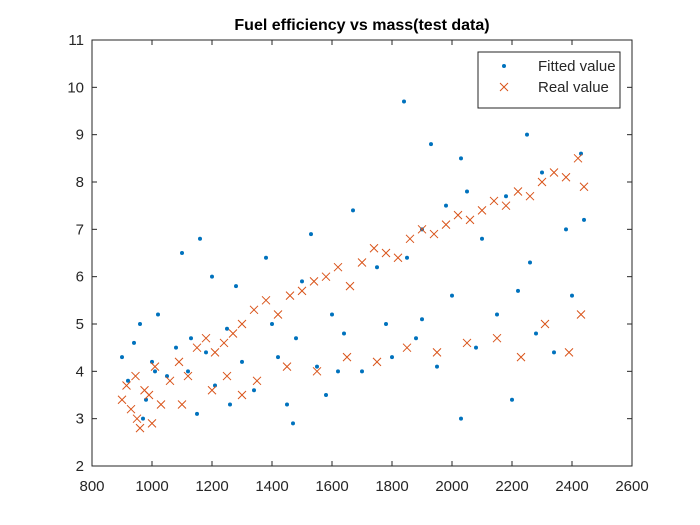  I want to click on x-tick-label: 1800, so click(391, 486).